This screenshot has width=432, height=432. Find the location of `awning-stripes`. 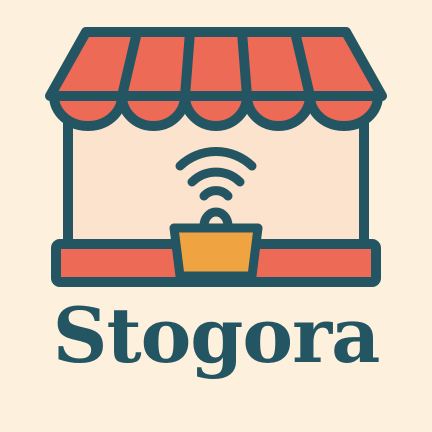

awning-stripes is located at coordinates (216, 64).